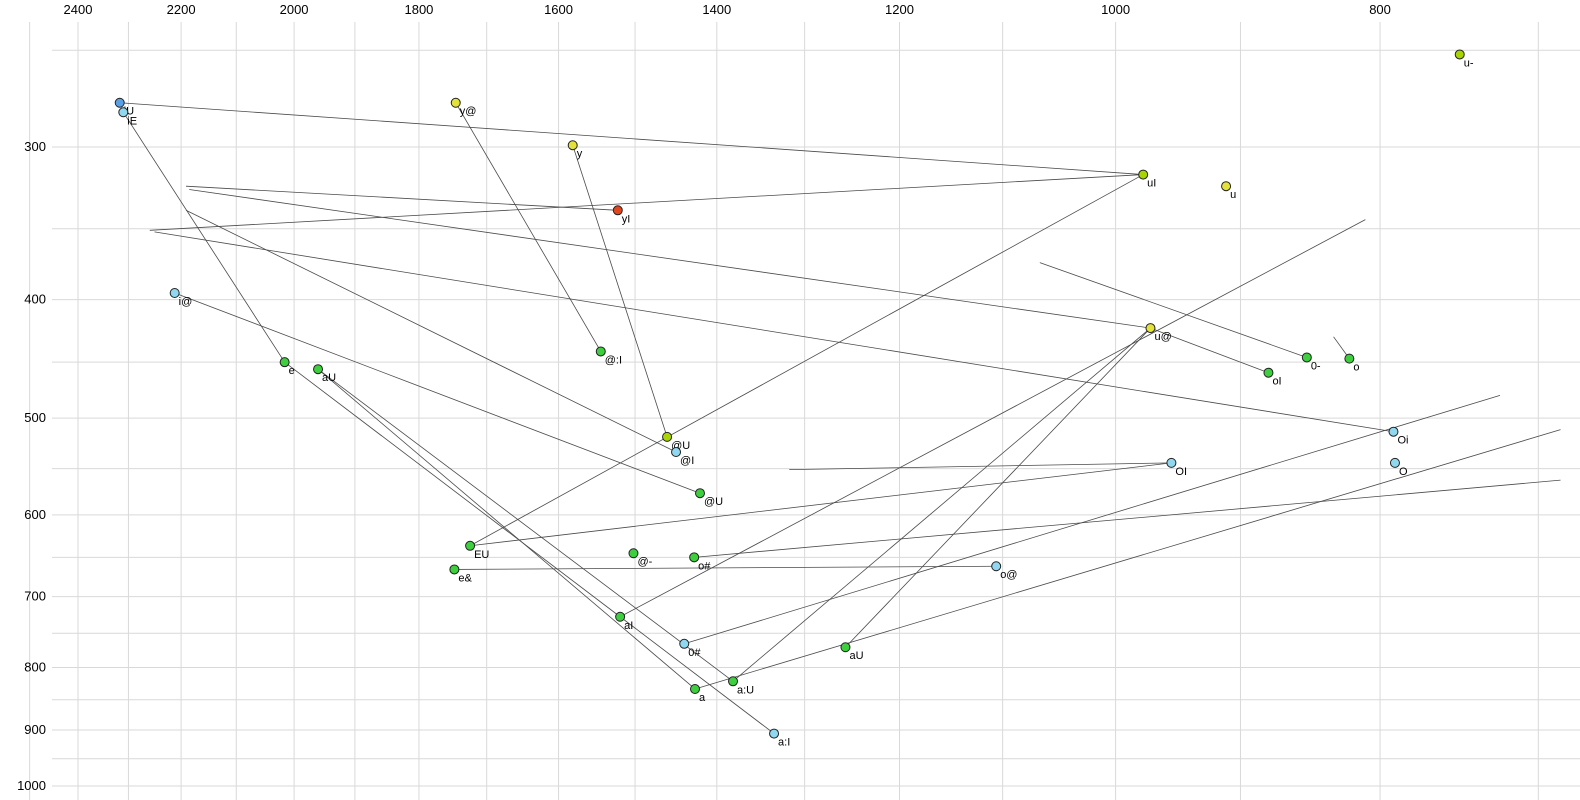  I want to click on data-point-o, so click(1349, 358).